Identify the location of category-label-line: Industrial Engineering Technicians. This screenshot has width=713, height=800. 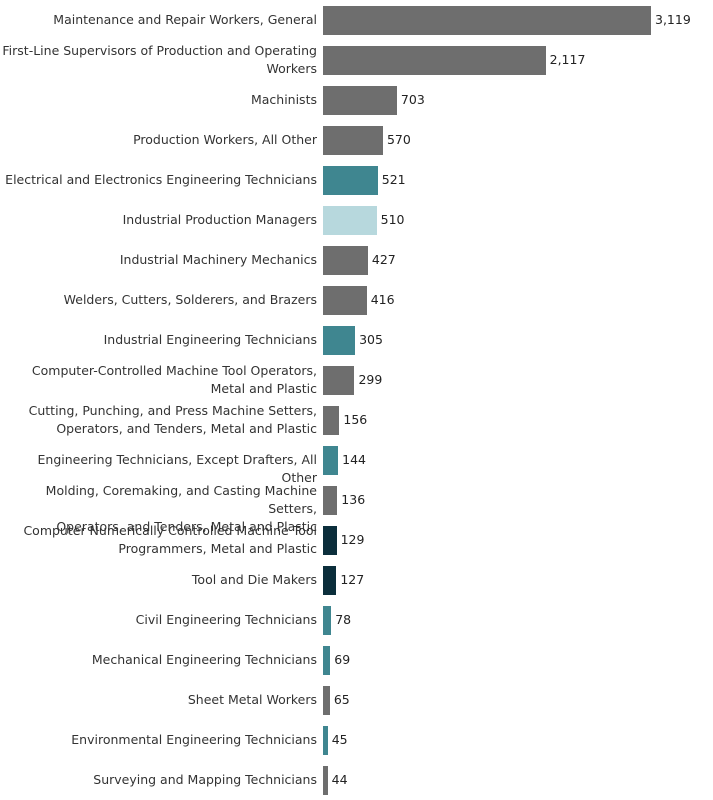
(210, 339).